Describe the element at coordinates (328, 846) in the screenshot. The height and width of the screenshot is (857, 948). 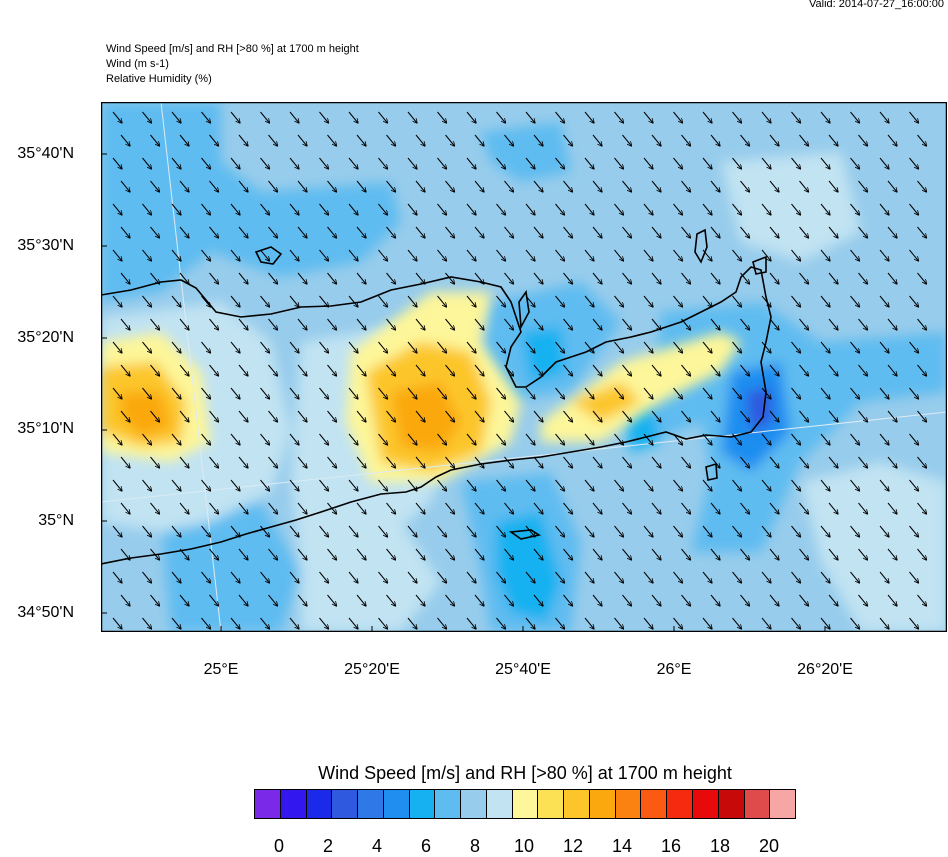
I see `legend-tick-1: 2` at that location.